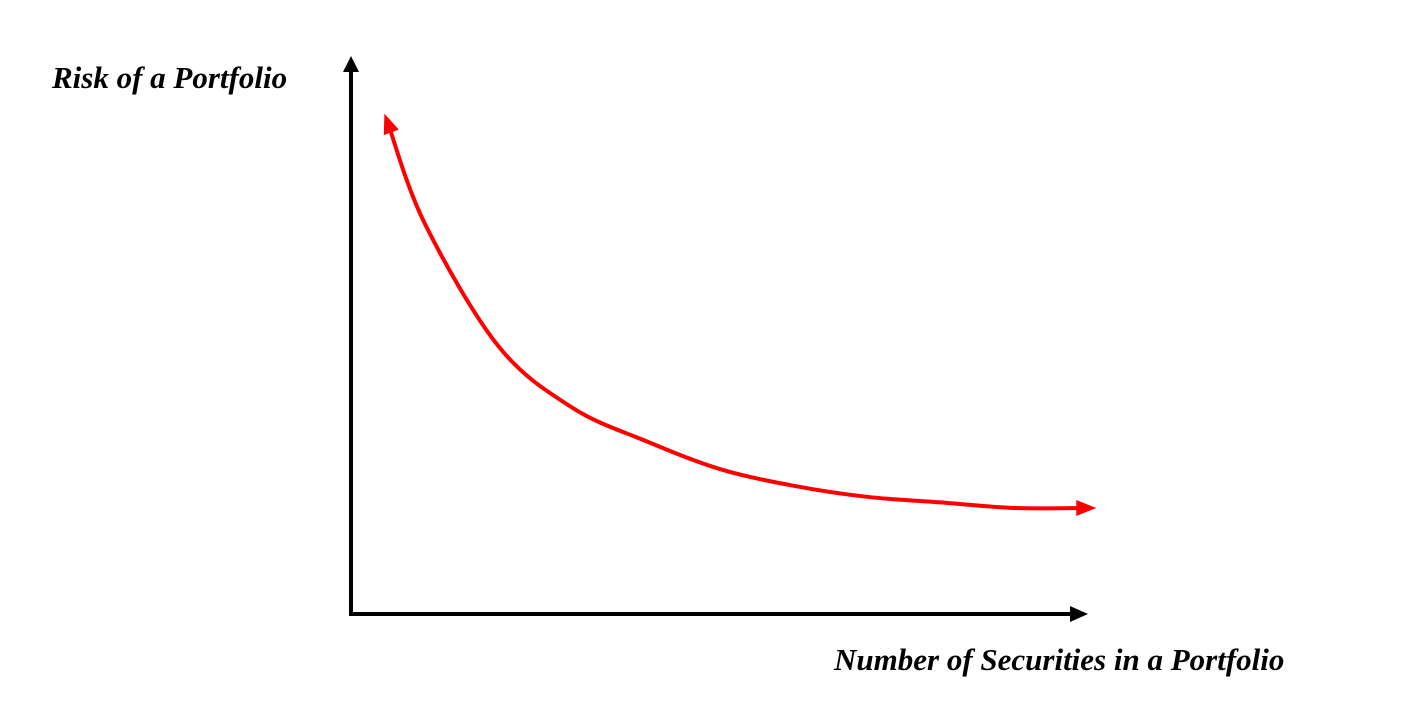  What do you see at coordinates (391, 124) in the screenshot?
I see `risk-curve-start-arrowhead` at bounding box center [391, 124].